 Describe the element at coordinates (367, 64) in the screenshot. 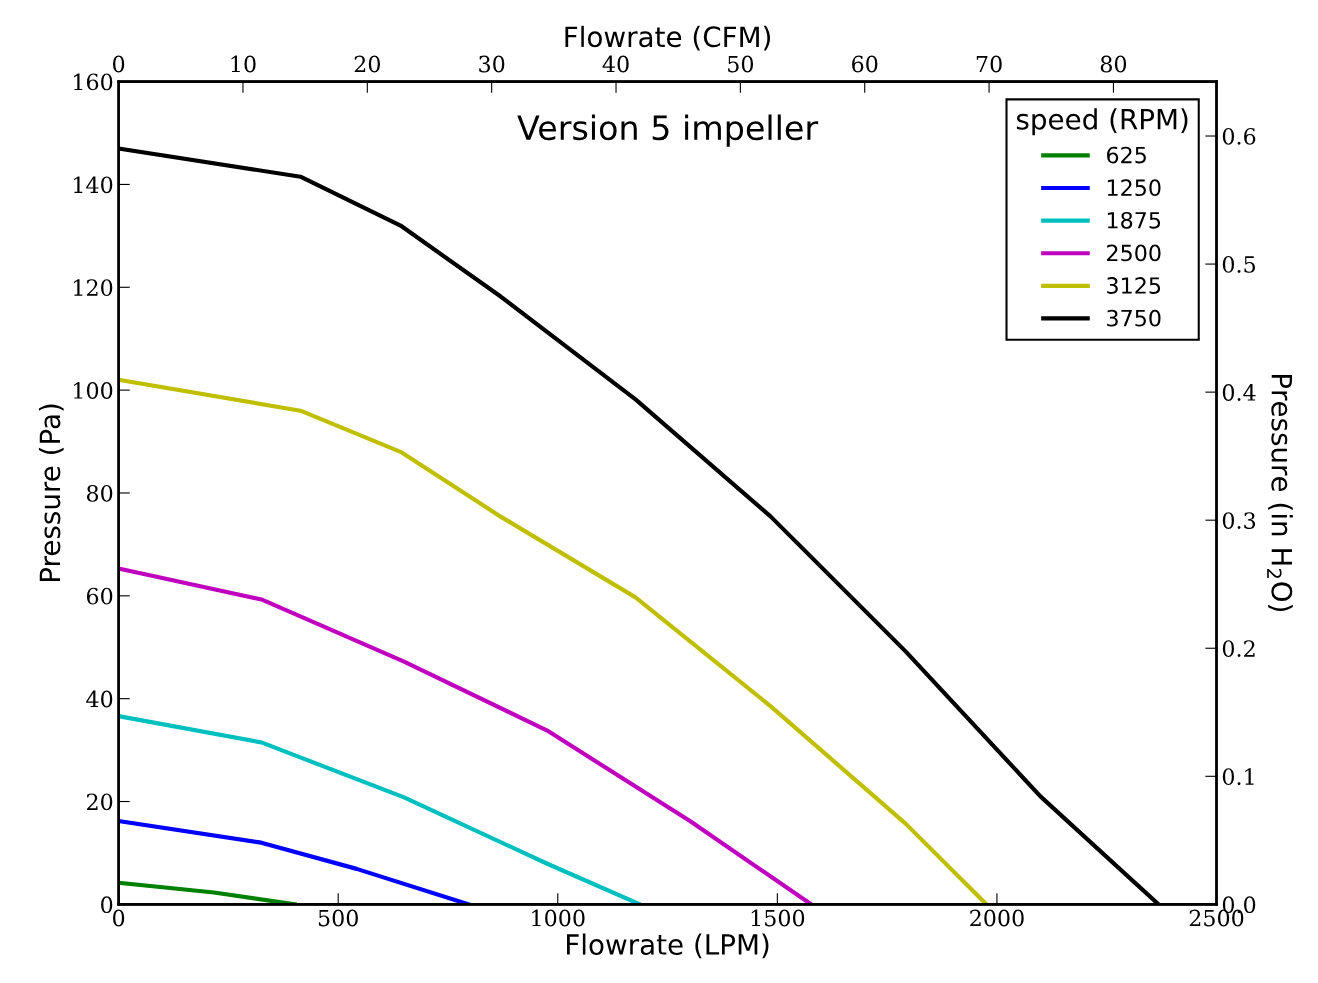

I see `x2-tick-label: 20` at that location.